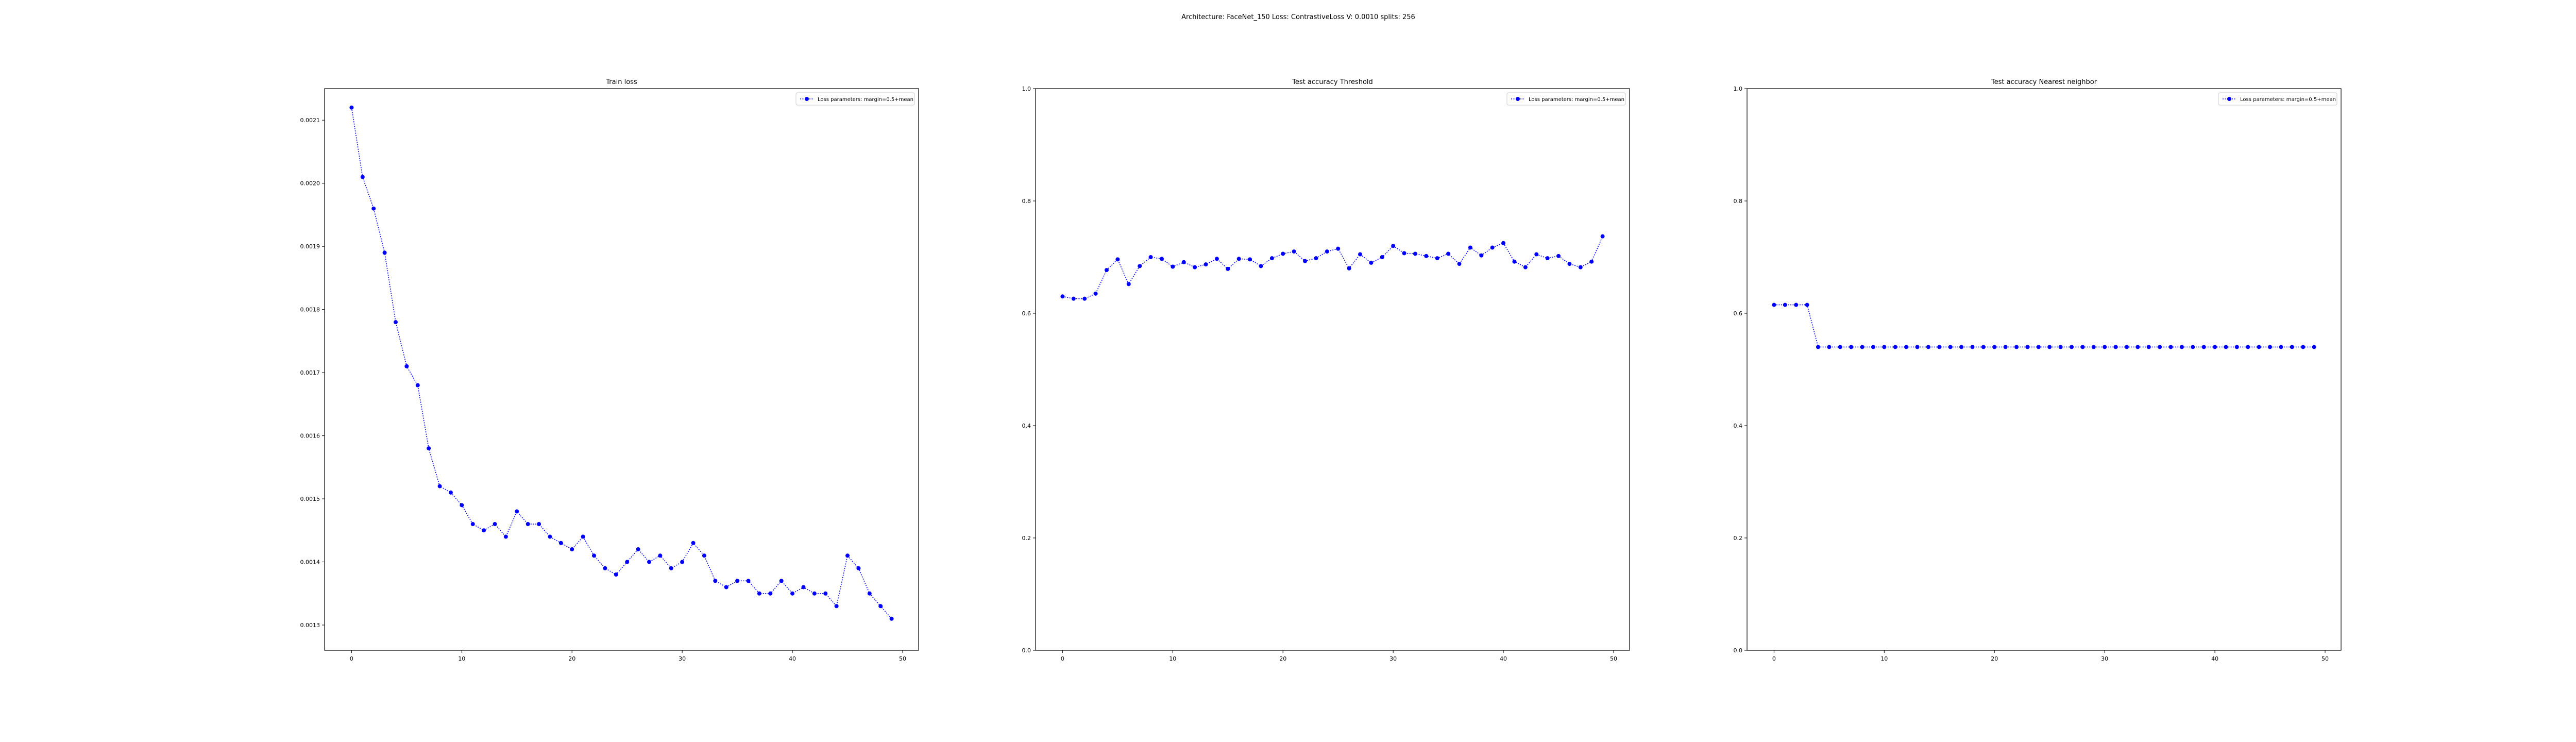  Describe the element at coordinates (310, 246) in the screenshot. I see `y-tick-label: 0.0019` at that location.